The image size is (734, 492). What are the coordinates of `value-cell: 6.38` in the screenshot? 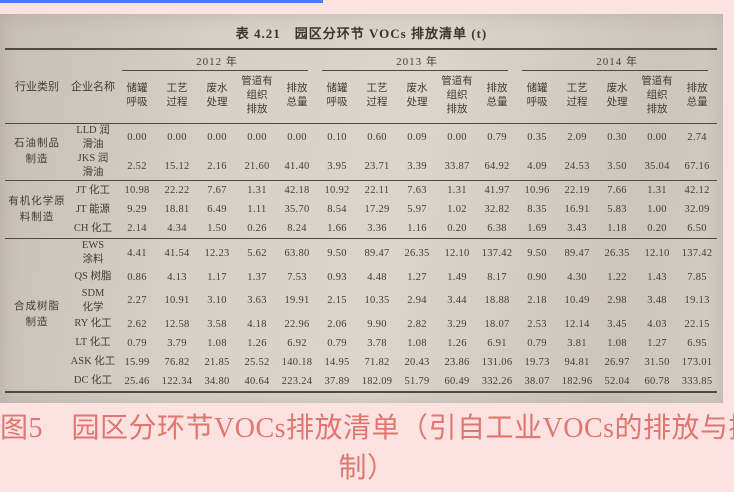 It's located at (497, 229).